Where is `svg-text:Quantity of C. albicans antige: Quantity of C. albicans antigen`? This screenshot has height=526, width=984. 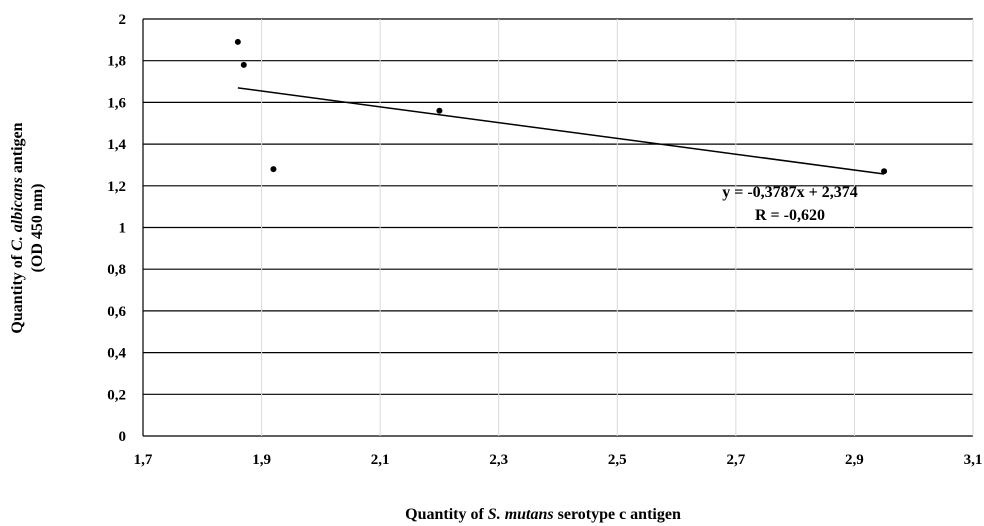 svg-text:Quantity of C. albicans antige: Quantity of C. albicans antigen is located at coordinates (17, 227).